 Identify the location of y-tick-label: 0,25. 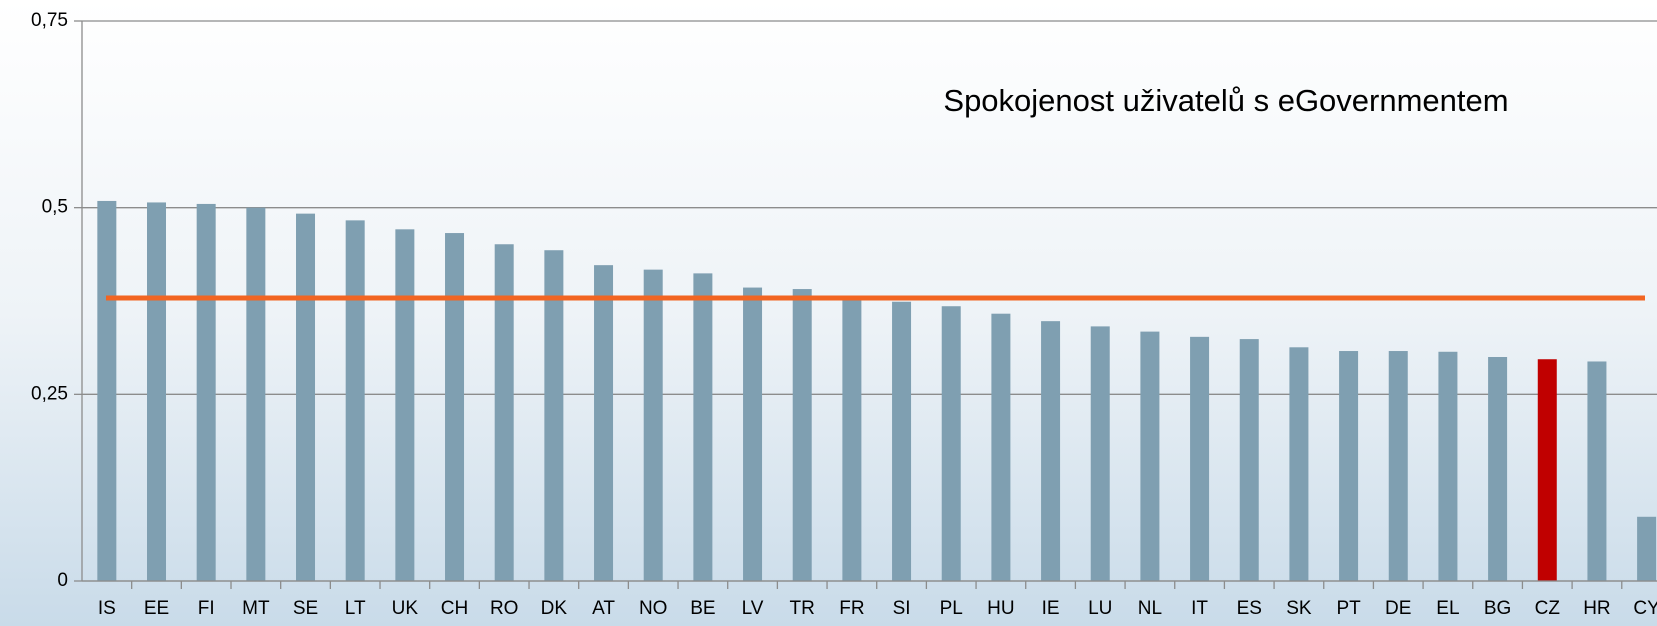
(49, 393).